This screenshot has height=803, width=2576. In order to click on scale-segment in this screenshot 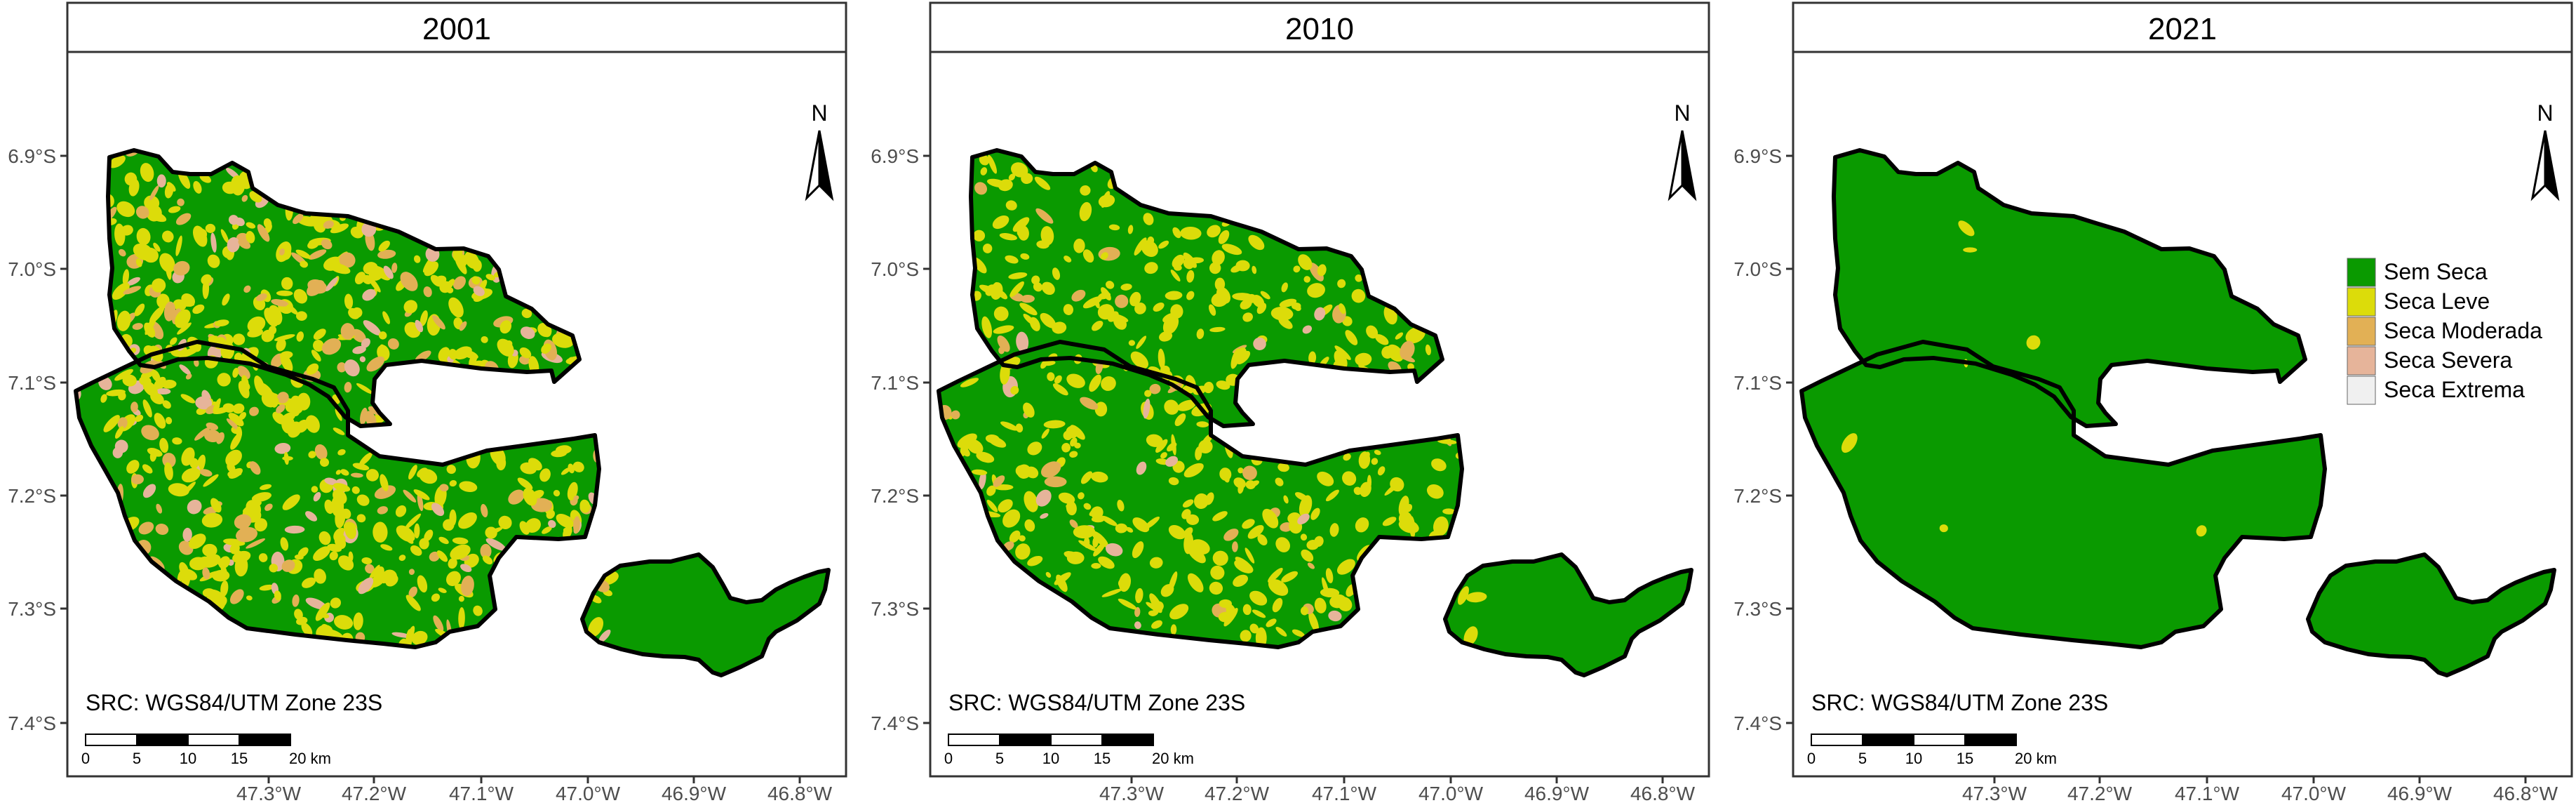, I will do `click(213, 740)`.